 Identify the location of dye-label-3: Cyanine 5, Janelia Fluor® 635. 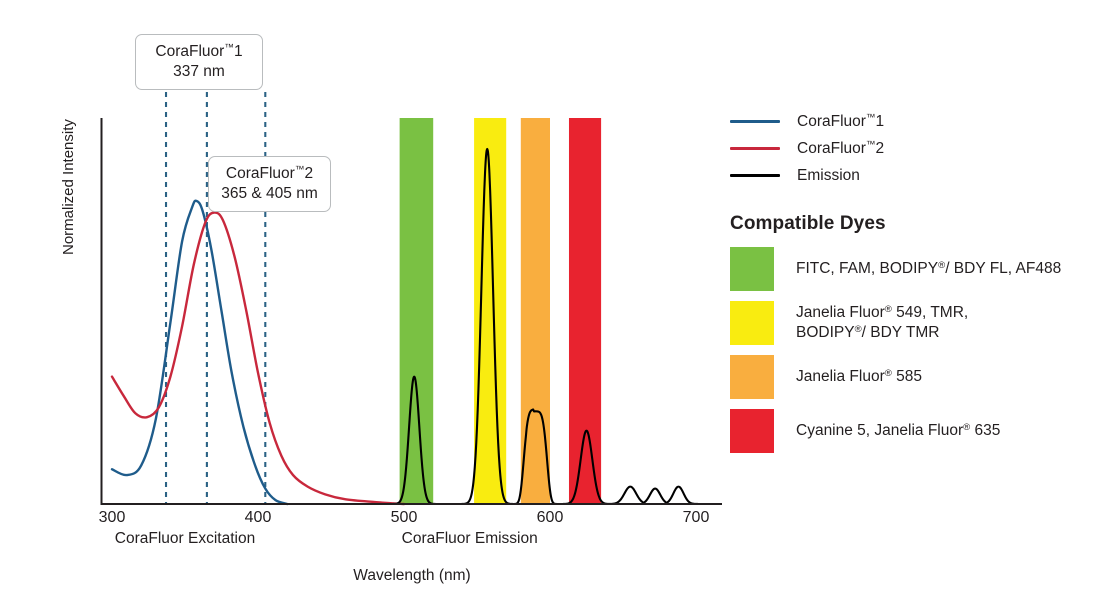
(898, 431).